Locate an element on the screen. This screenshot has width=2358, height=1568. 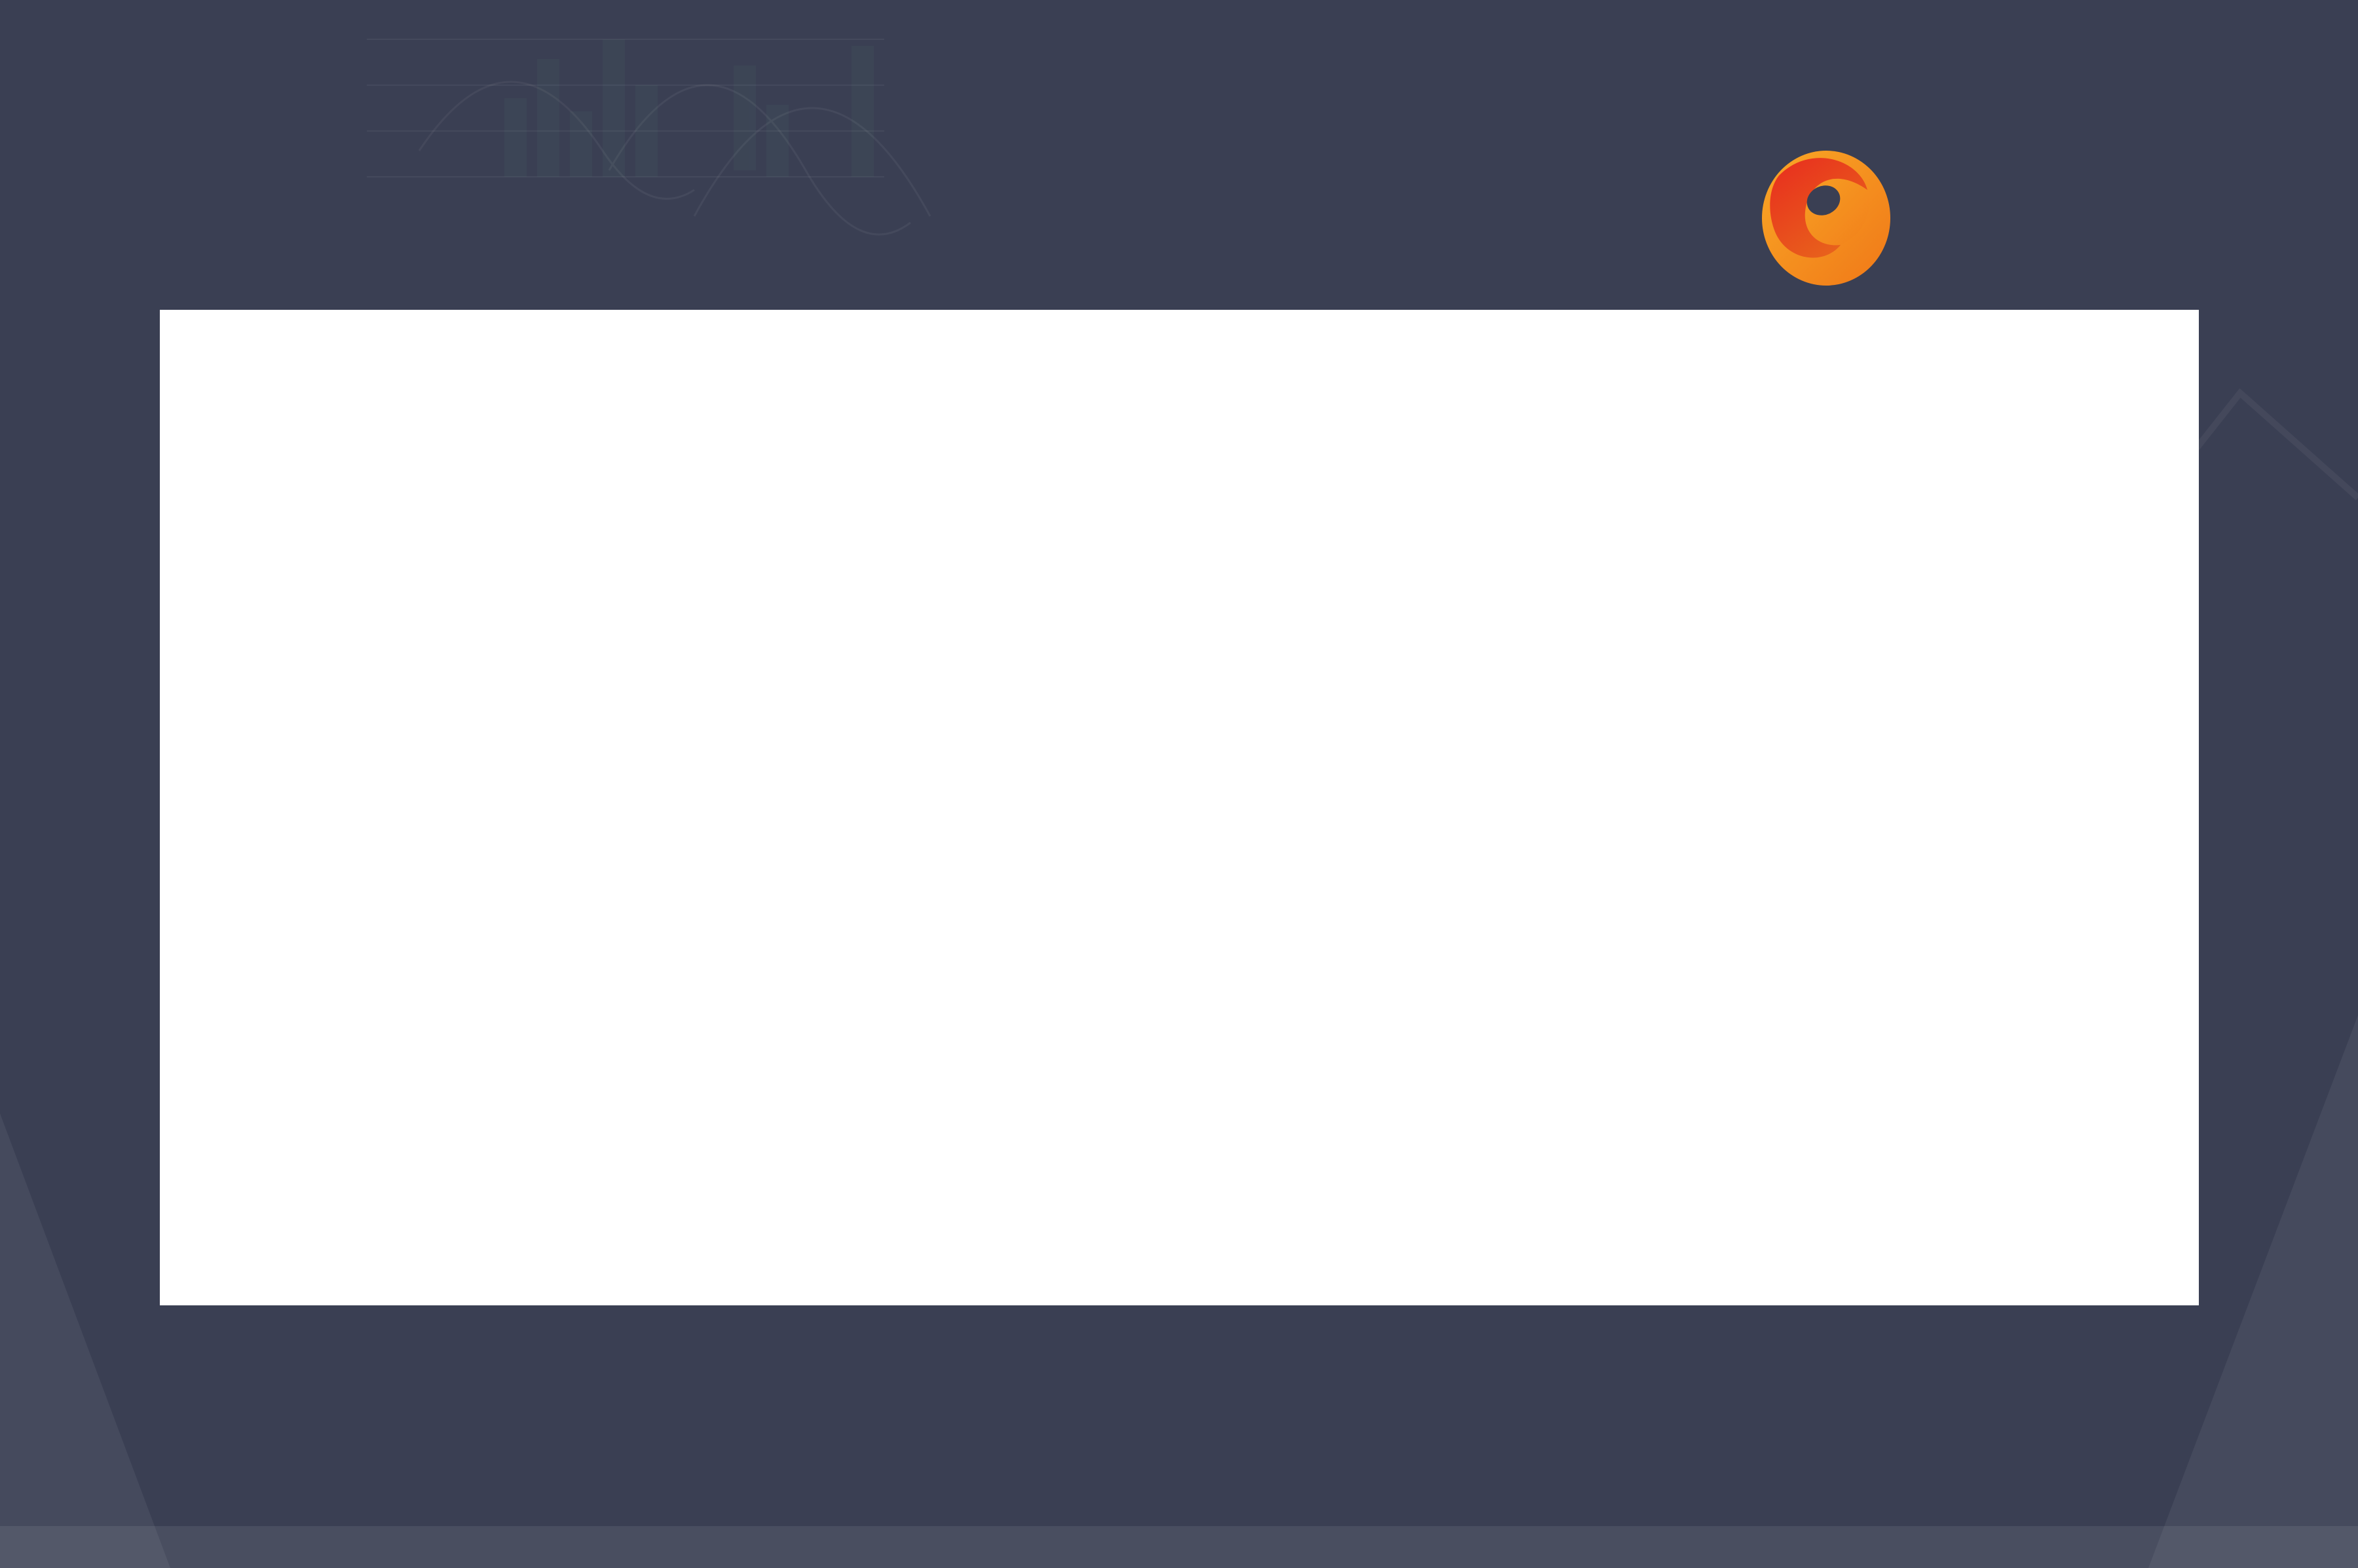
brand-logo is located at coordinates (2010, 218).